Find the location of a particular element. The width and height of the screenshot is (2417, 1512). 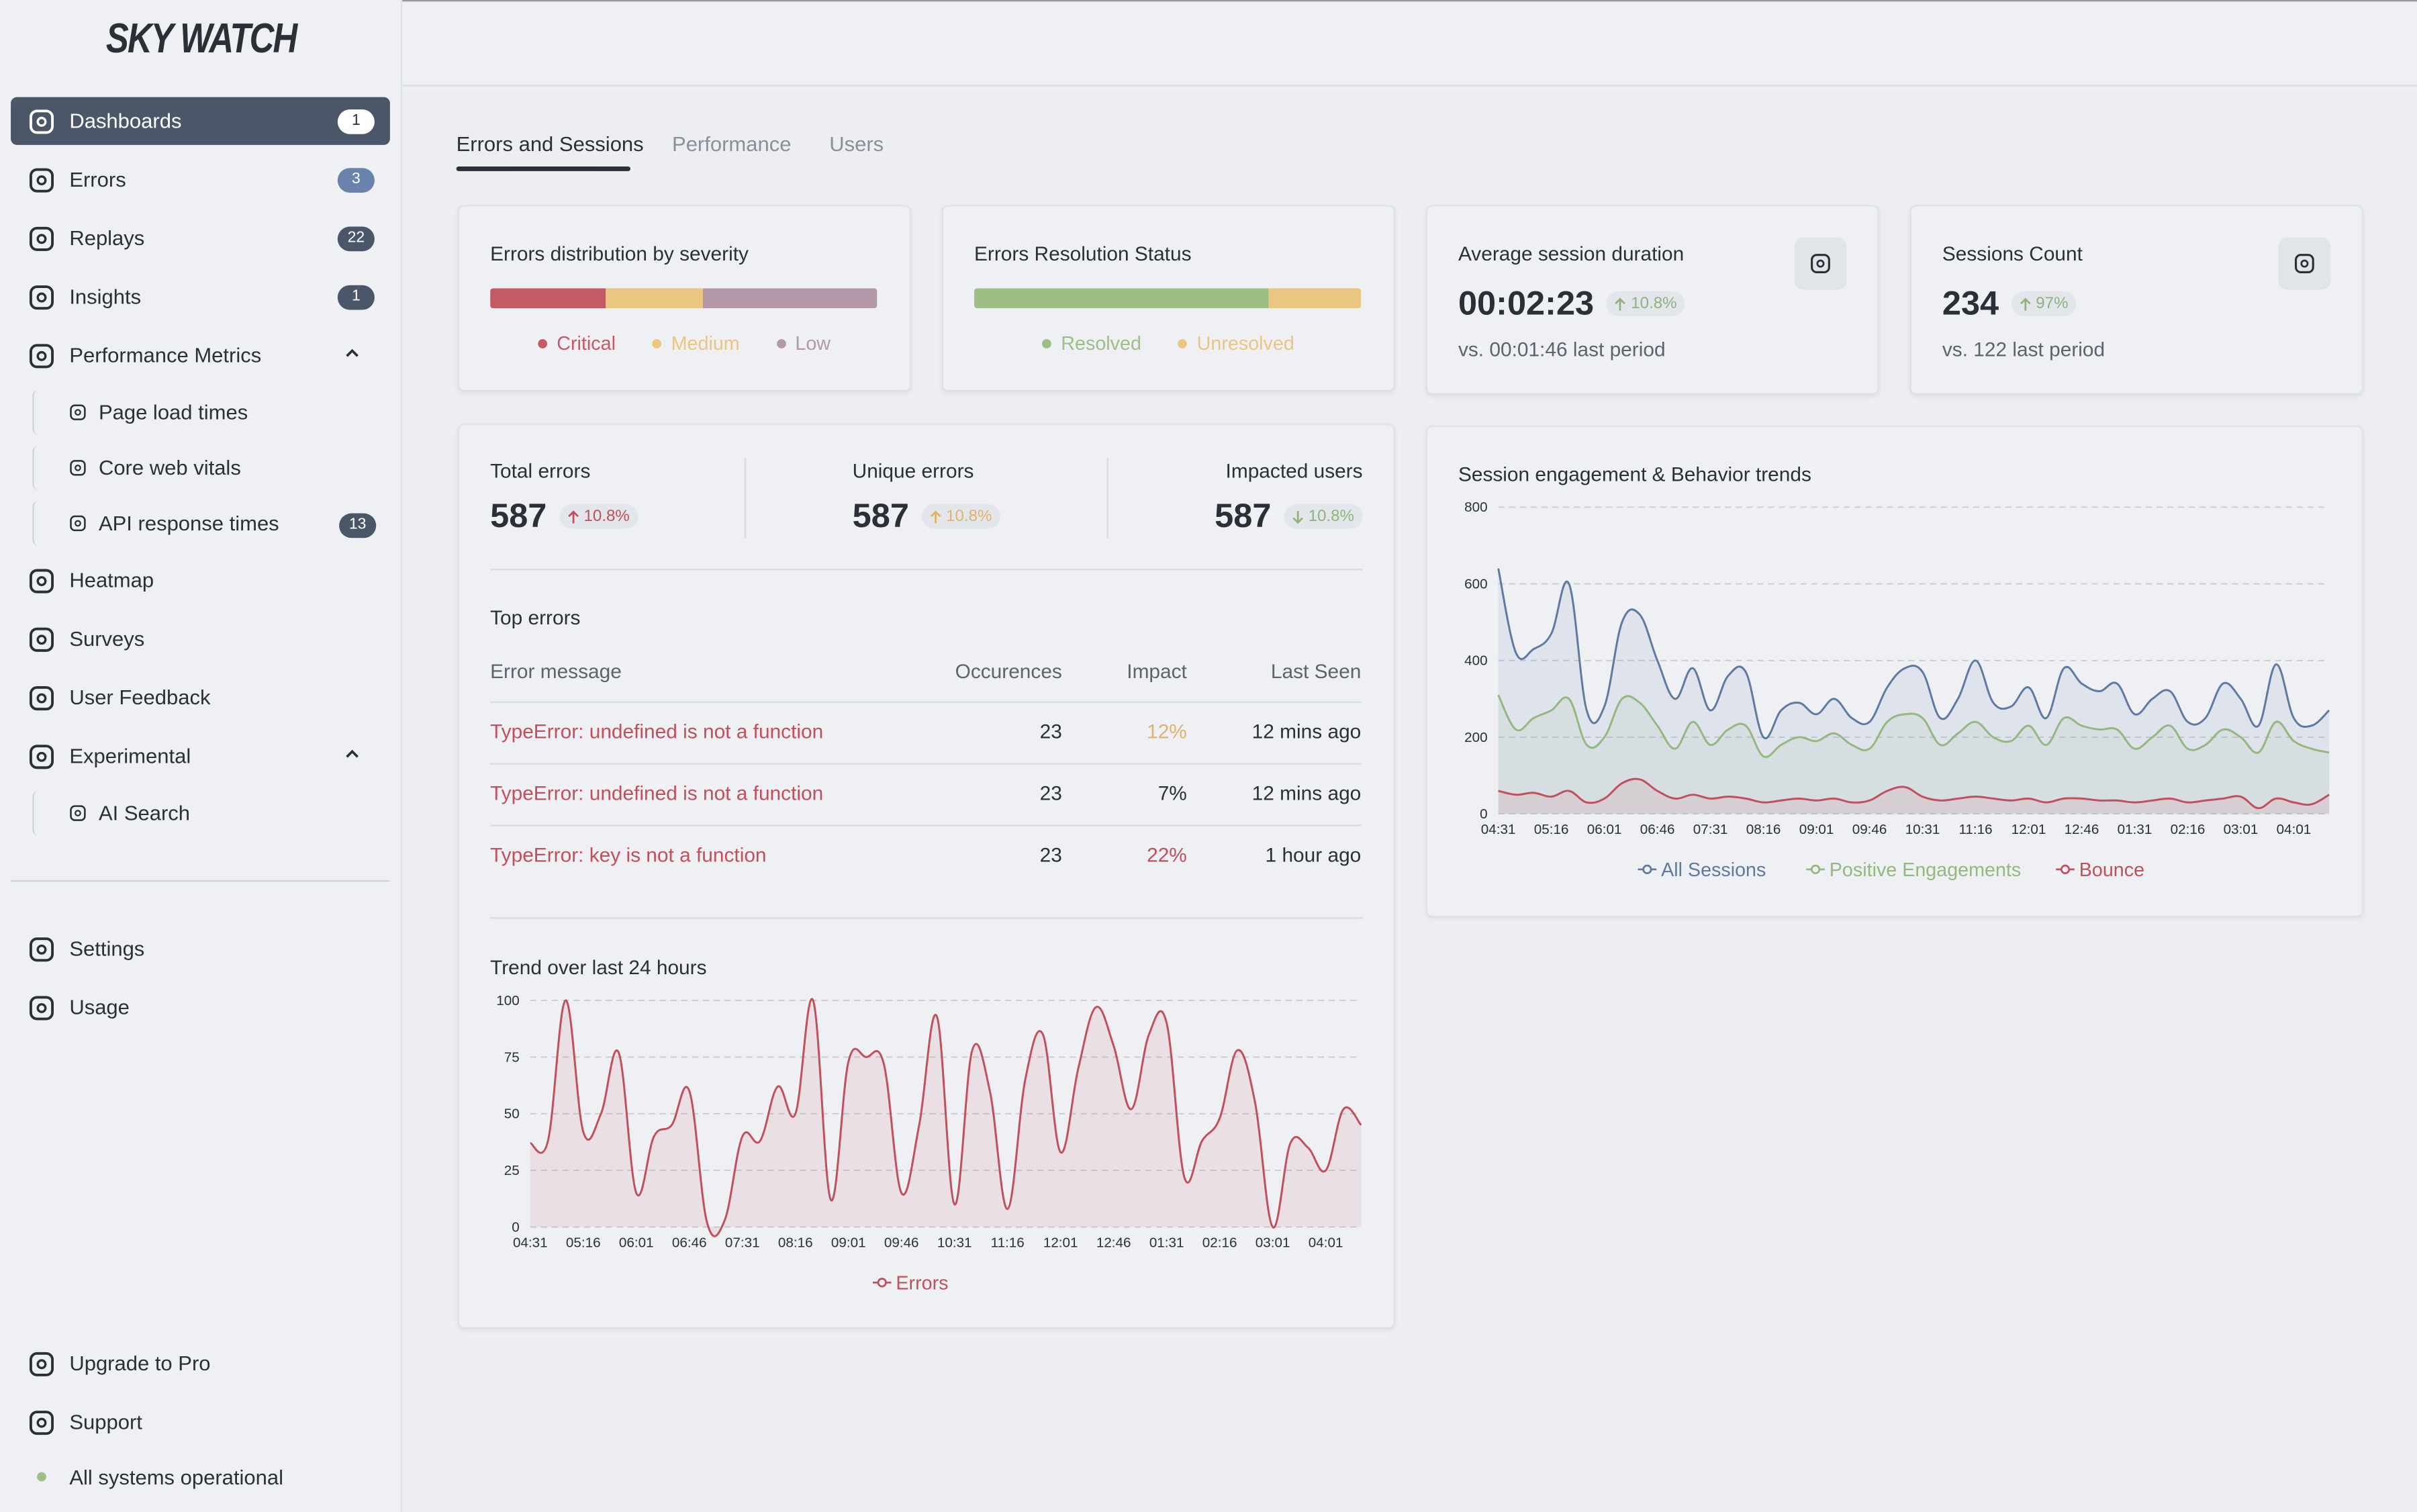

summary-label: Unique errors is located at coordinates (913, 471).